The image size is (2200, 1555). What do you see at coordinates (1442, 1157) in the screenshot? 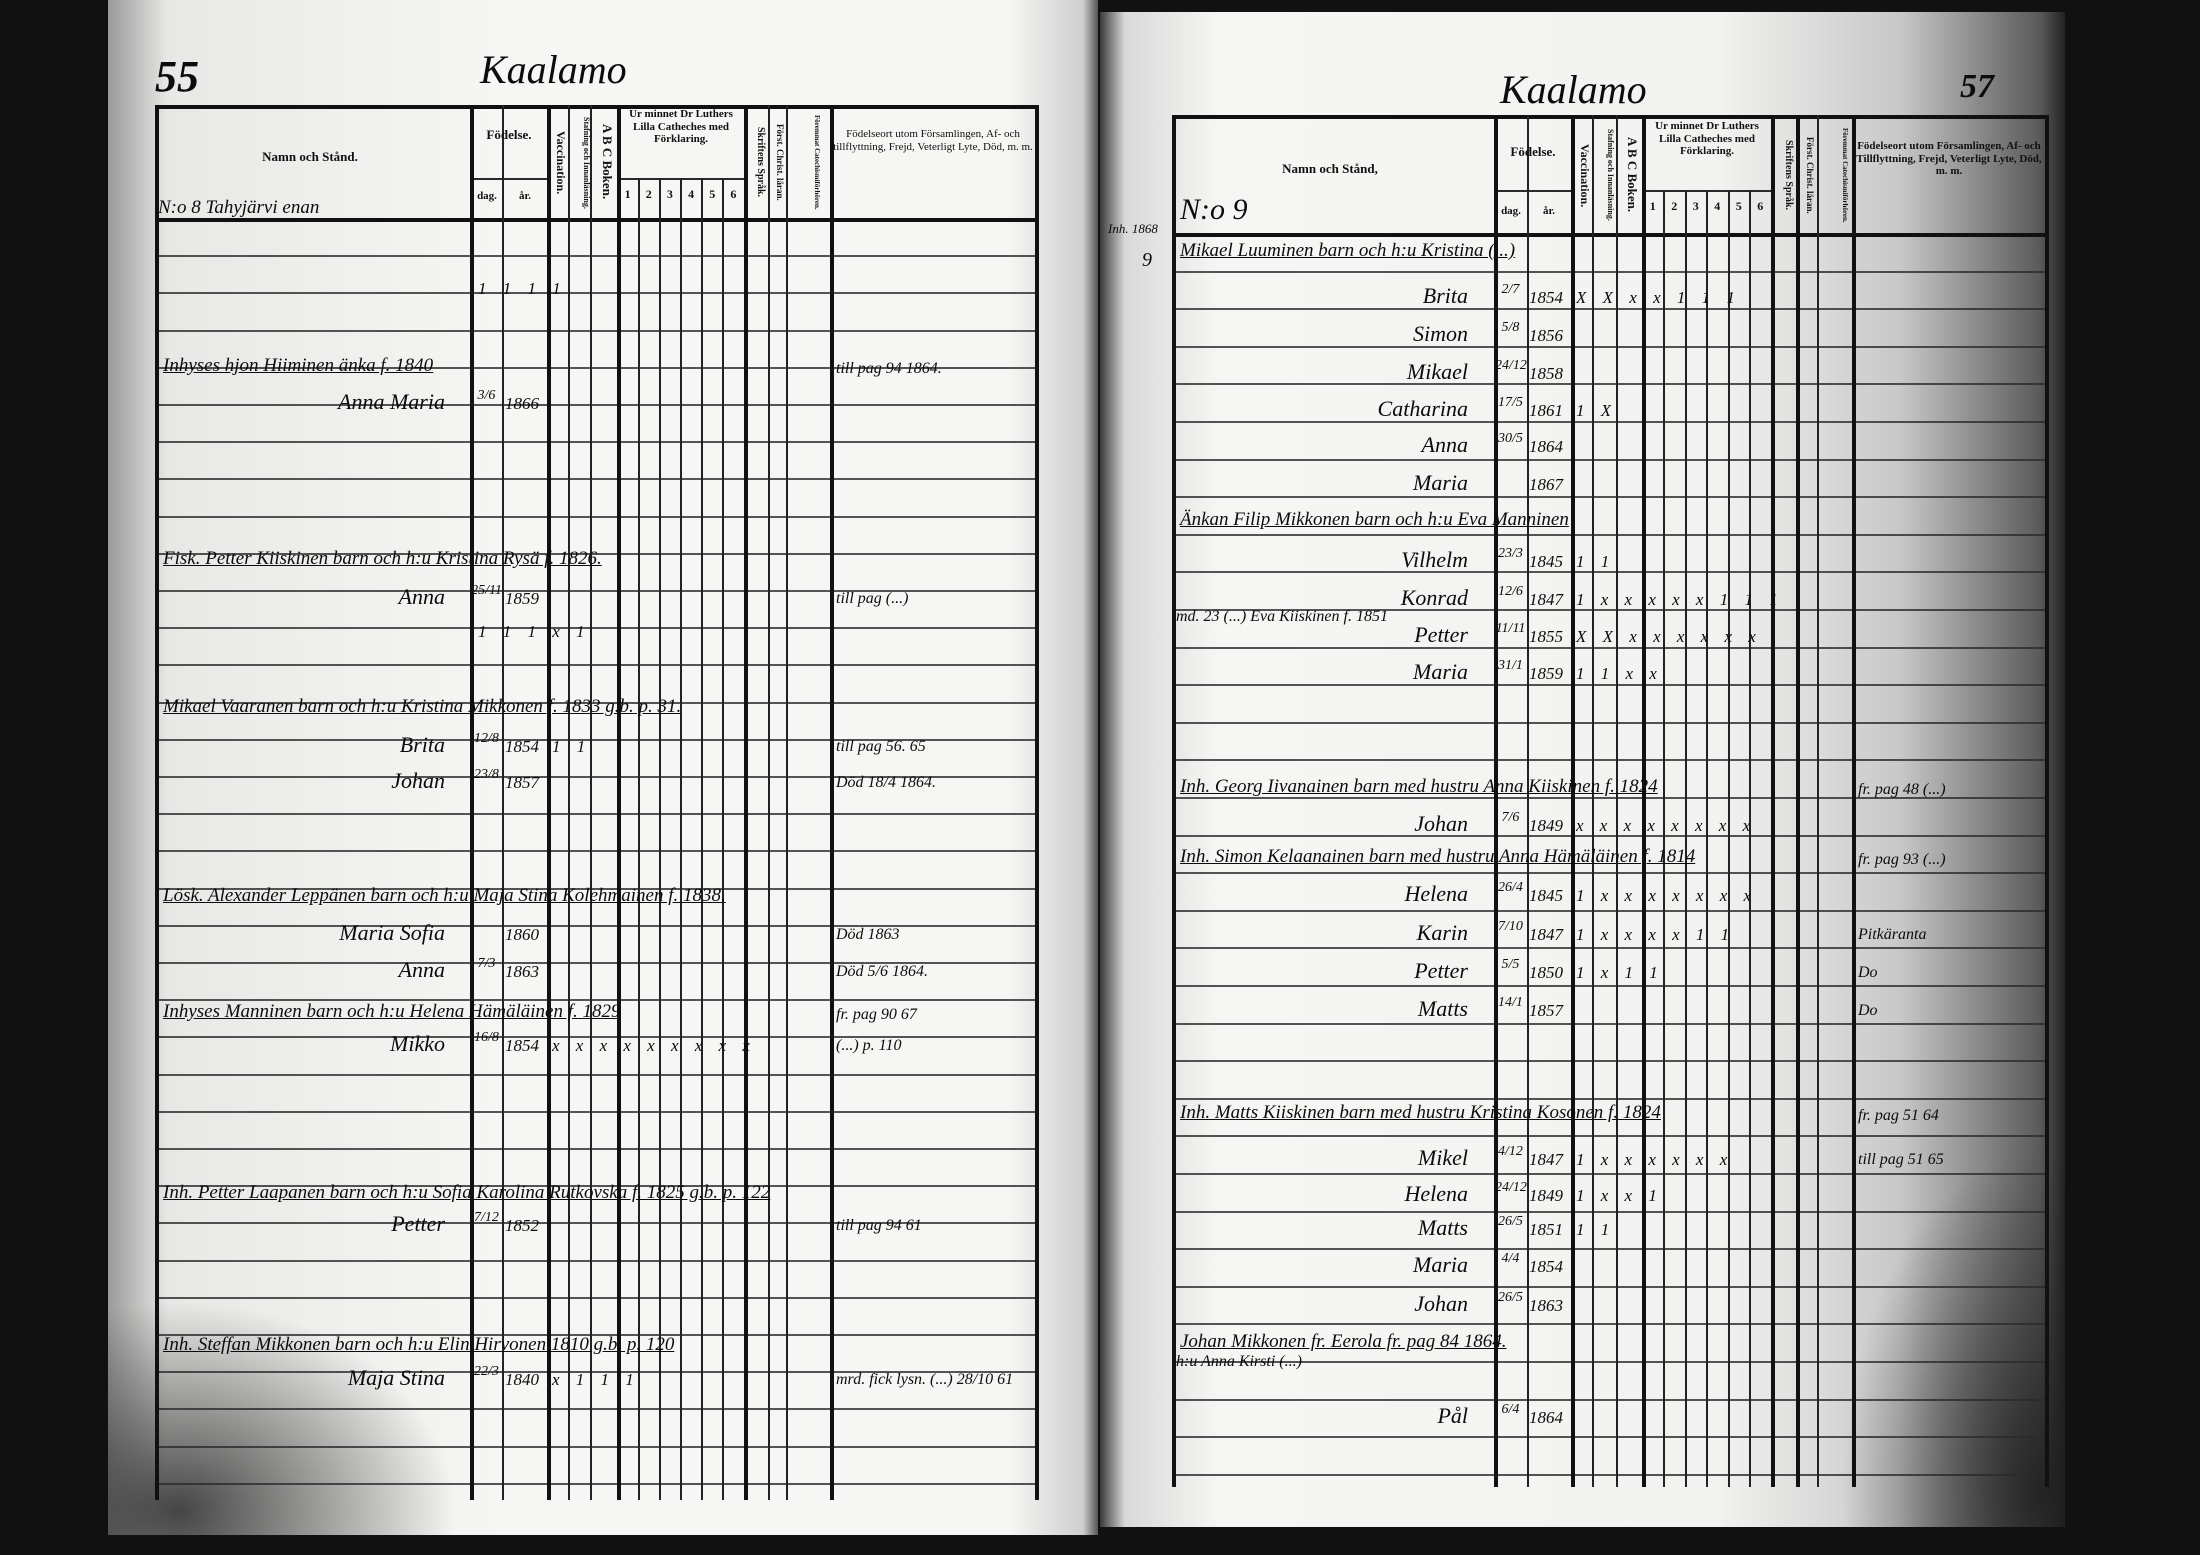
I see `person-name: Mikel` at bounding box center [1442, 1157].